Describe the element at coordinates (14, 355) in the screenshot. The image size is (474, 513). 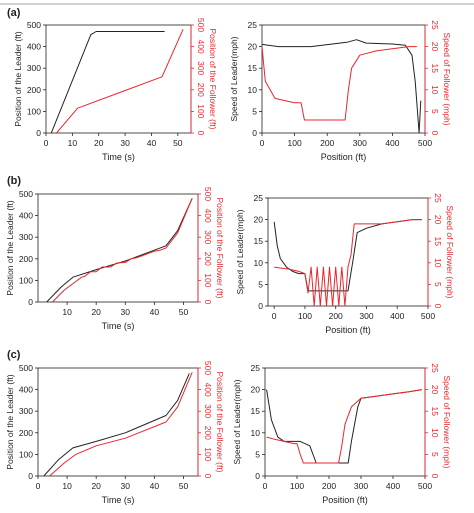
I see `panel-label-c: (c)` at that location.